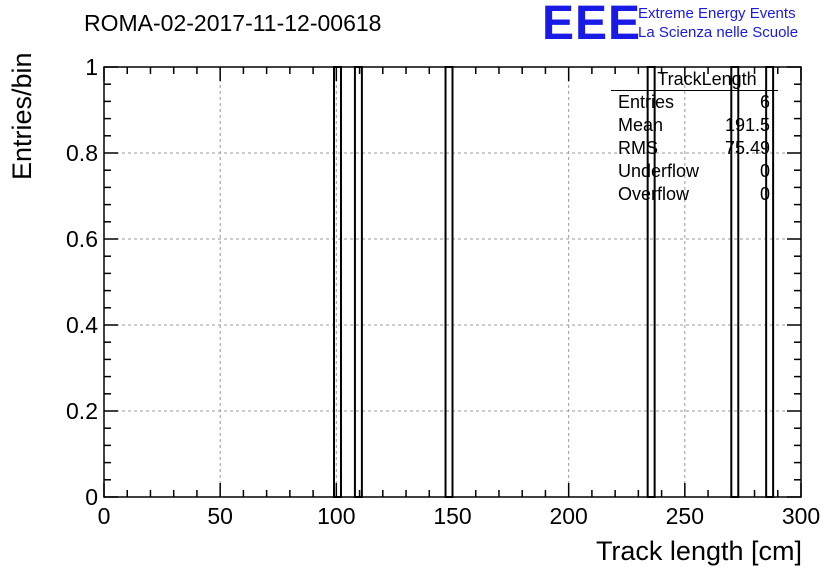  Describe the element at coordinates (685, 516) in the screenshot. I see `x-tick-label: 250` at that location.